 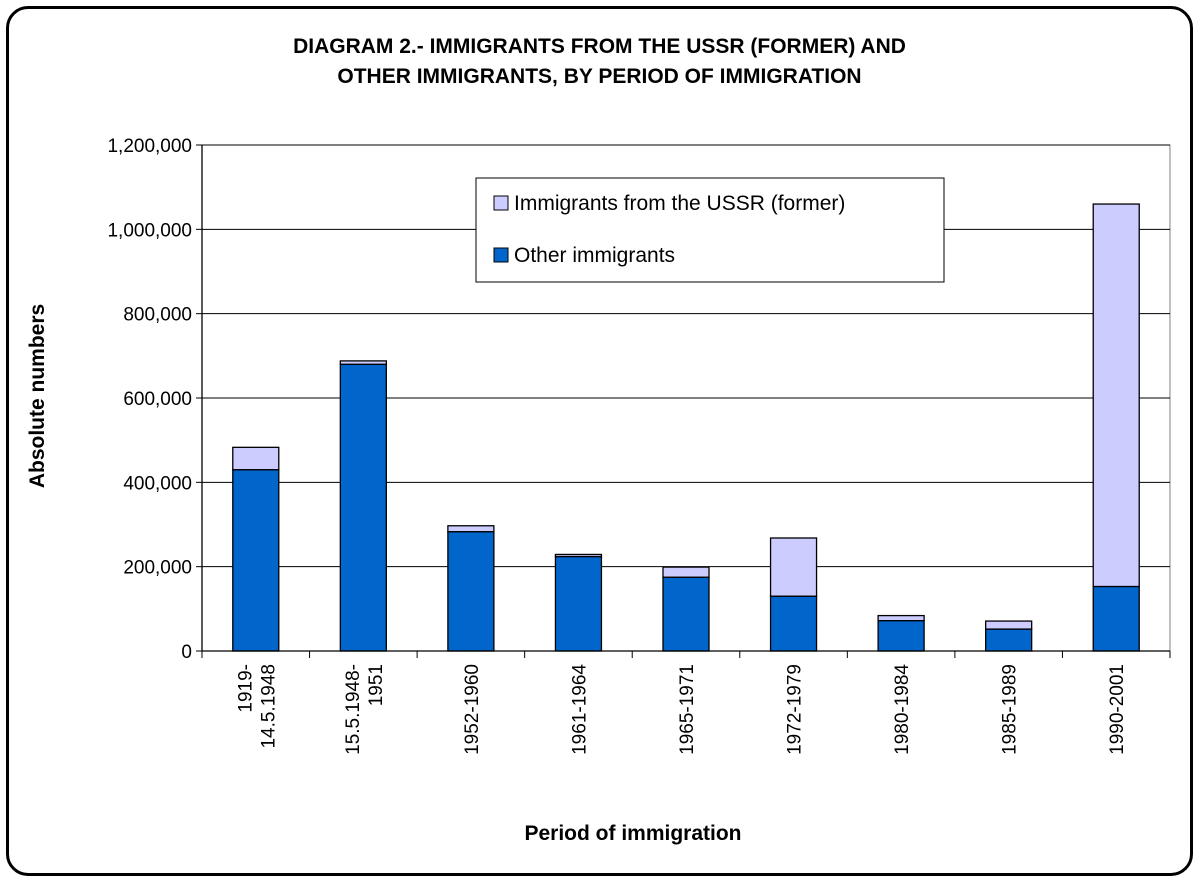 What do you see at coordinates (472, 709) in the screenshot?
I see `x-tick-label: 1952-1960` at bounding box center [472, 709].